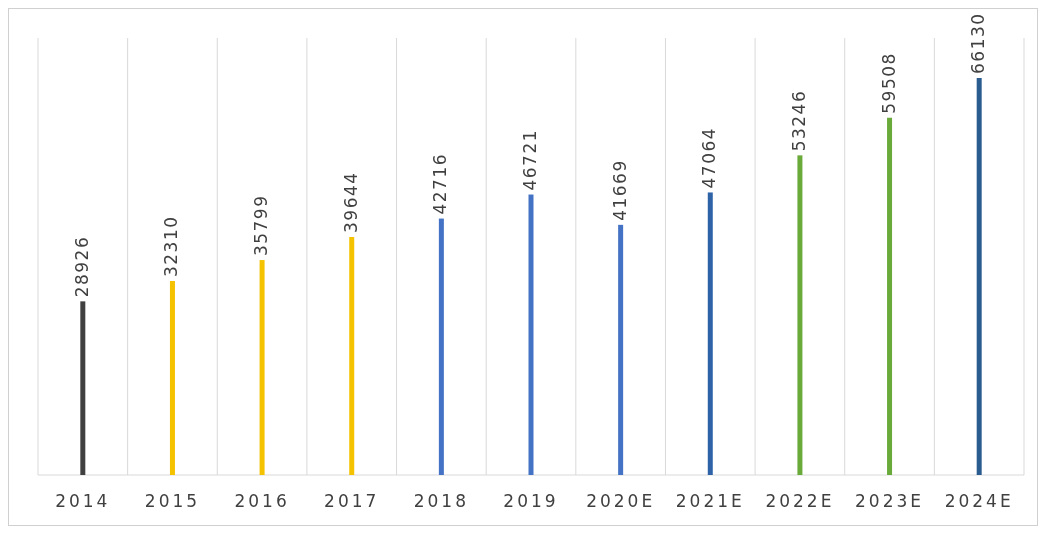 The height and width of the screenshot is (534, 1046). I want to click on data-label: 46721, so click(530, 159).